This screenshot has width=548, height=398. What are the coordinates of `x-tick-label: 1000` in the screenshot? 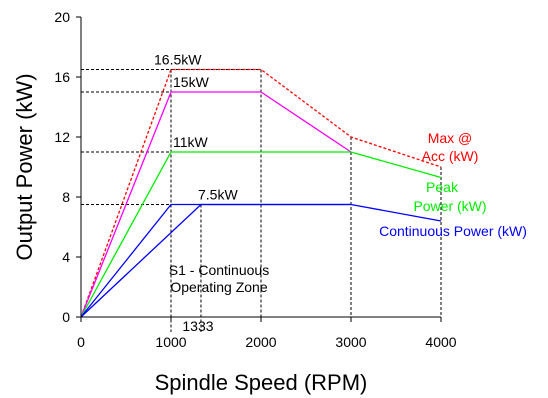 It's located at (170, 342).